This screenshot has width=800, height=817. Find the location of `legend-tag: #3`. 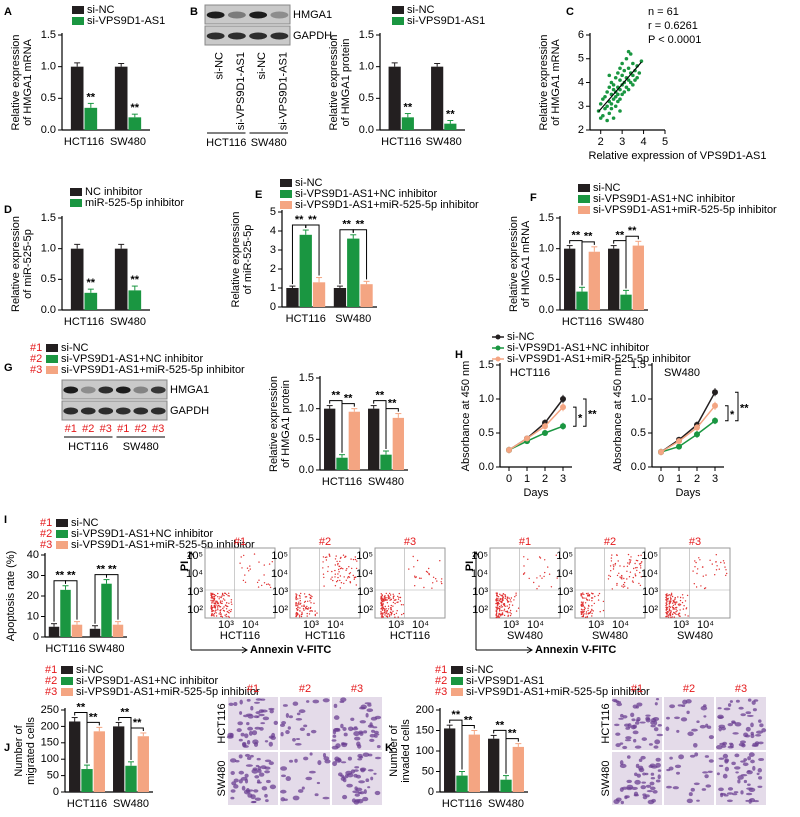

legend-tag: #3 is located at coordinates (51, 692).